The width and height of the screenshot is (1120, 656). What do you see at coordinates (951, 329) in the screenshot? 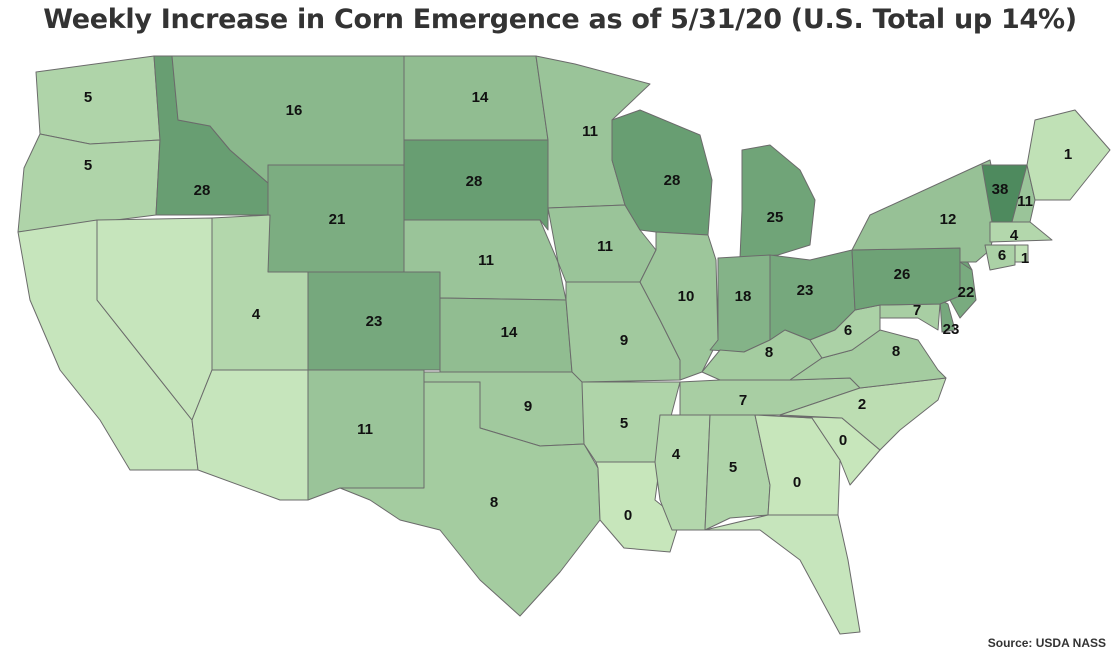
I see `state-value-de: 23` at bounding box center [951, 329].